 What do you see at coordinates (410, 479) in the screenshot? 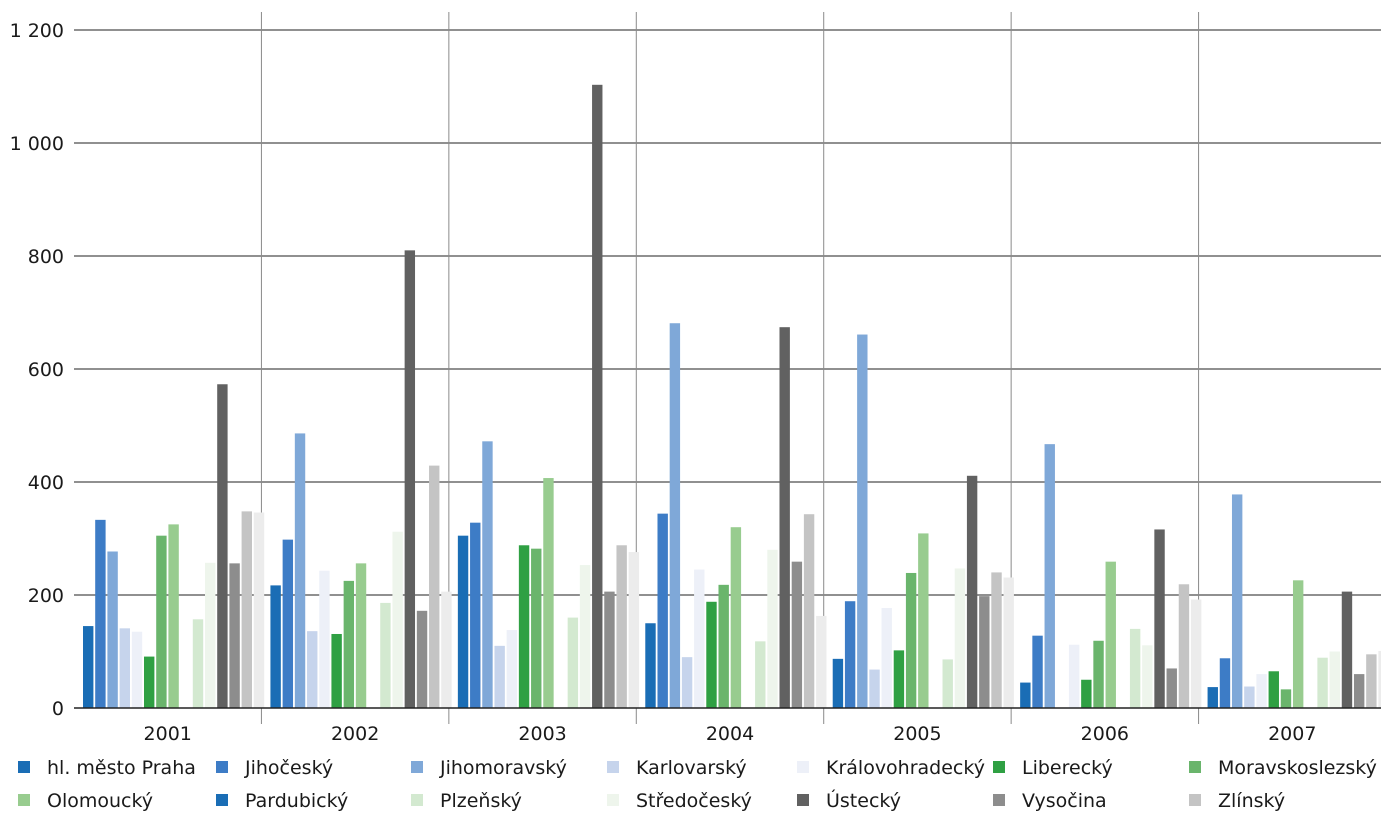
I see `bar-12-2002` at bounding box center [410, 479].